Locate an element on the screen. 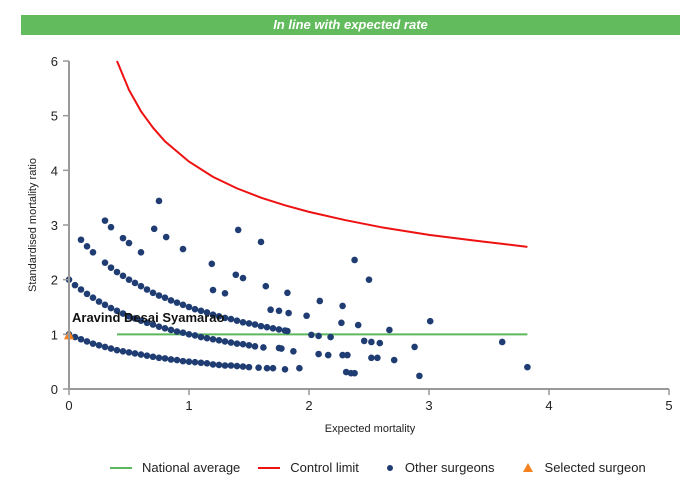 Image resolution: width=700 pixels, height=500 pixels. legend-item-selected-surgeon: Selected surgeon is located at coordinates (579, 467).